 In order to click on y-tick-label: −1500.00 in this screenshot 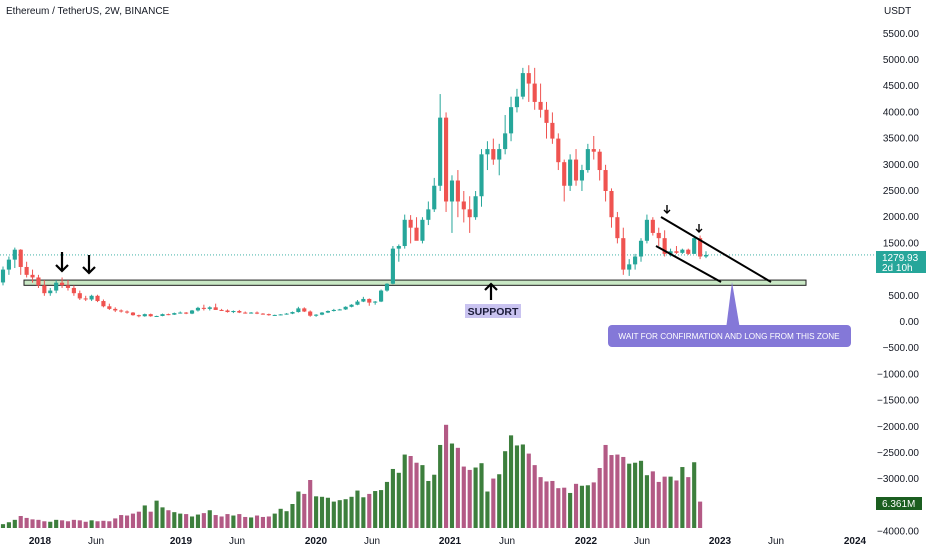, I will do `click(898, 401)`.